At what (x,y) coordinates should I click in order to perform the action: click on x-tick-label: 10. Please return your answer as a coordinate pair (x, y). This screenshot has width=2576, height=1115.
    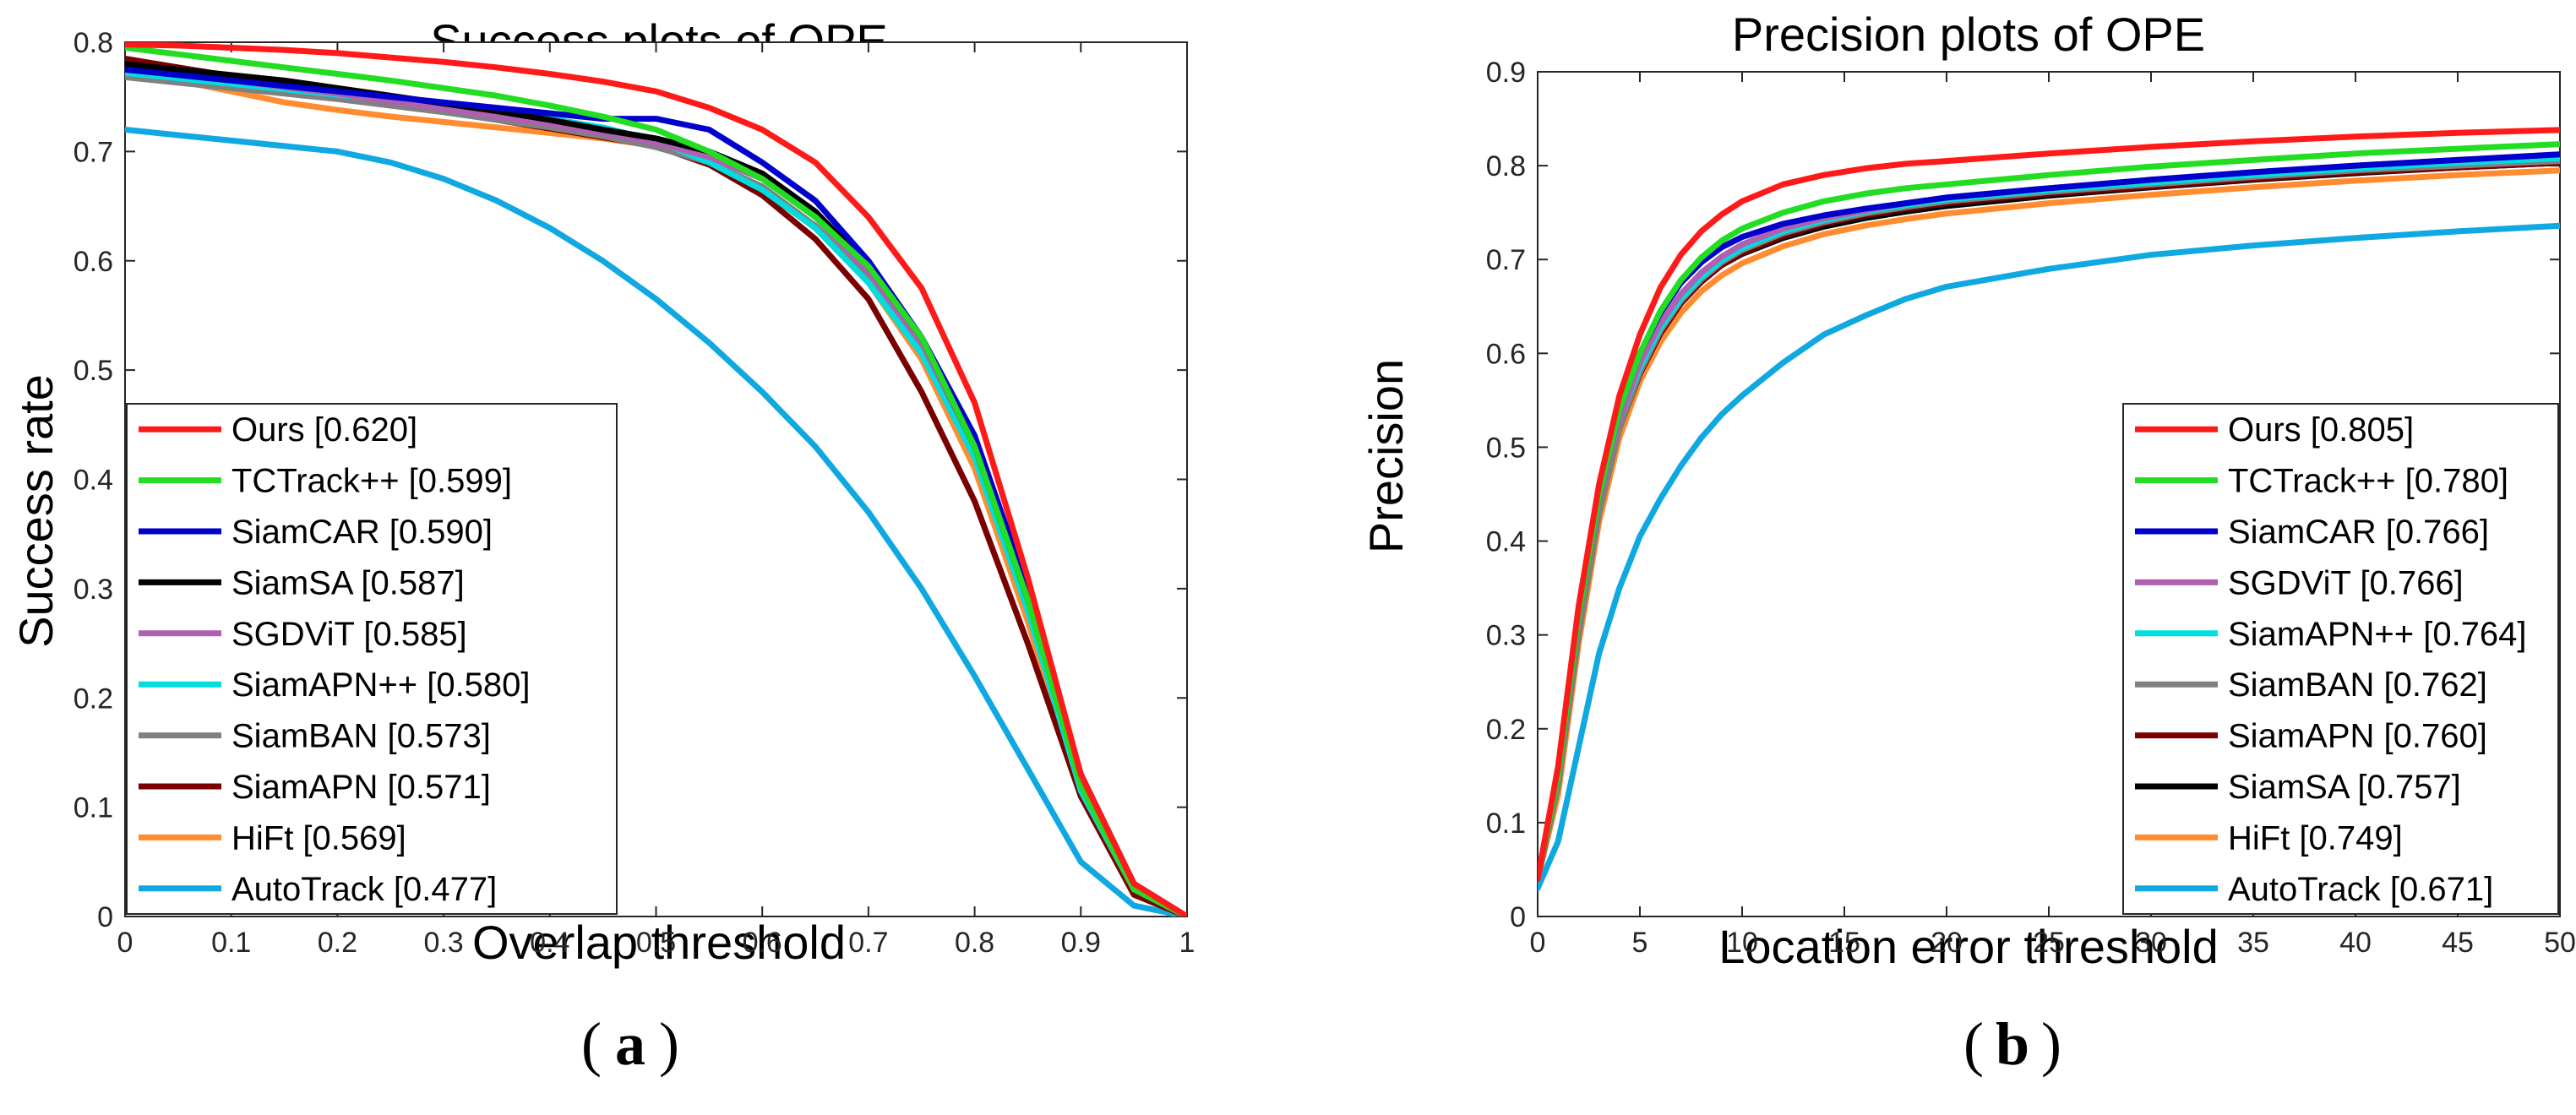
    Looking at the image, I should click on (1742, 943).